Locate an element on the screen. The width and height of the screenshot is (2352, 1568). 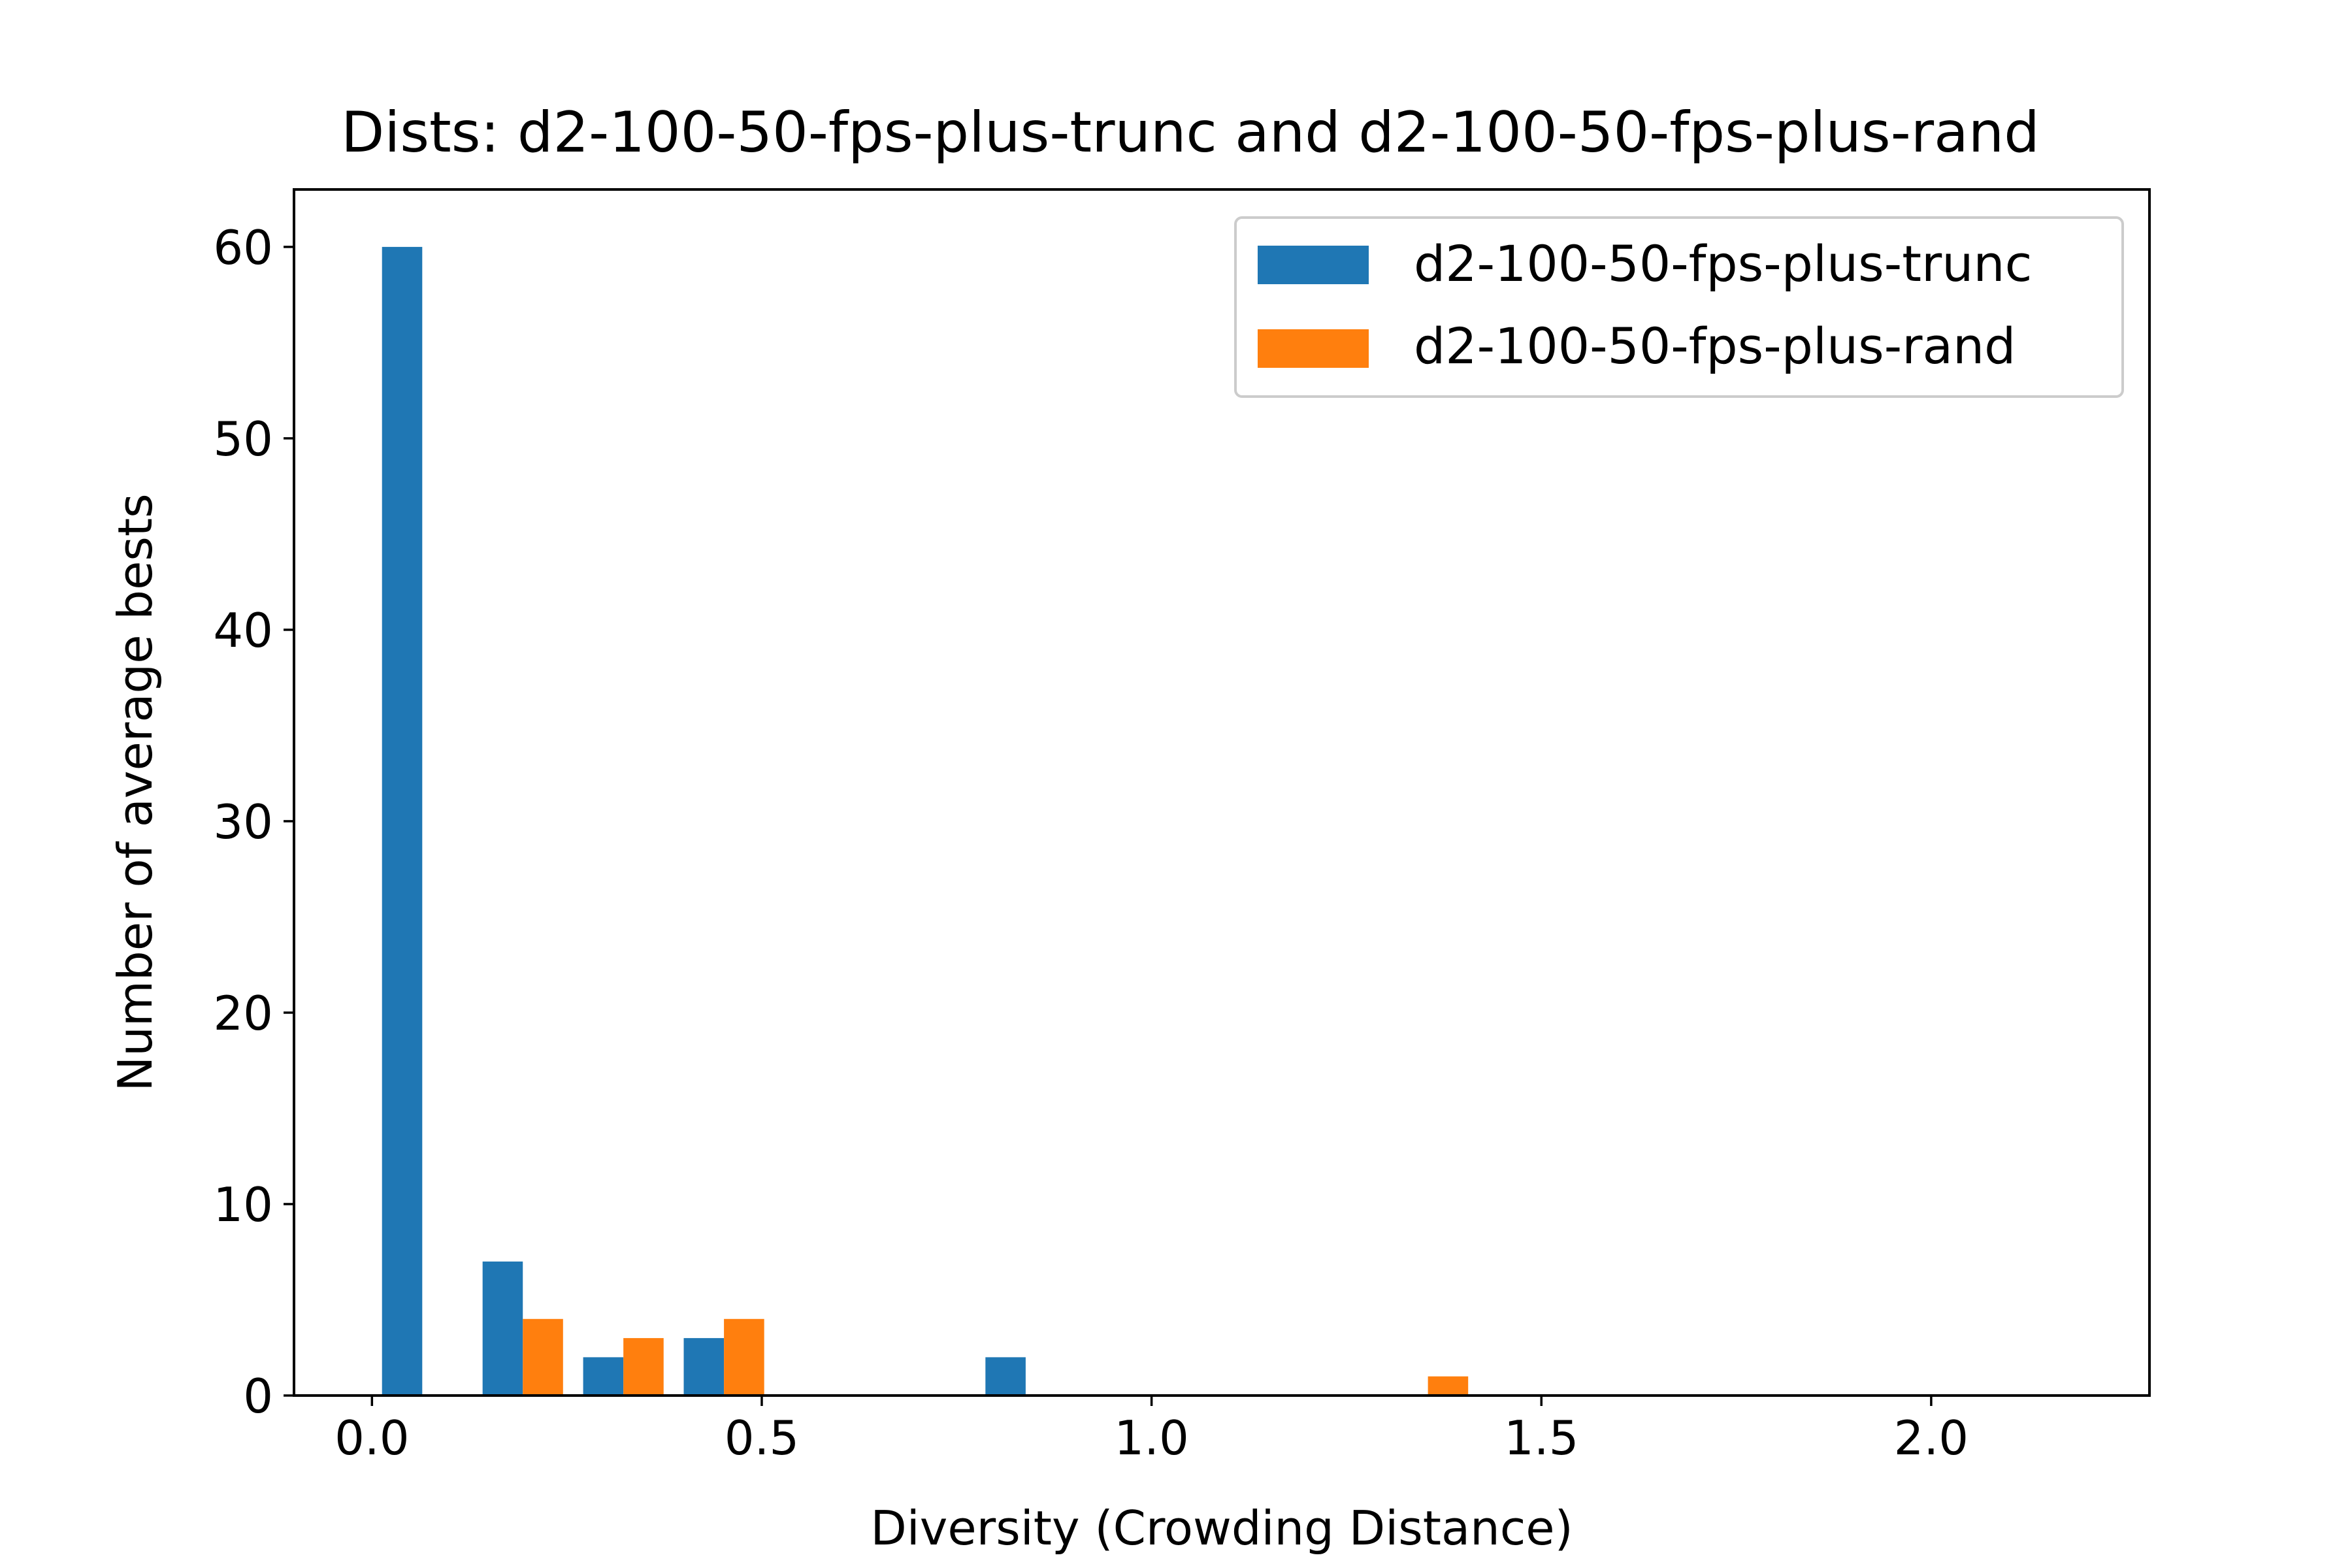
legend-frame is located at coordinates (1679, 307).